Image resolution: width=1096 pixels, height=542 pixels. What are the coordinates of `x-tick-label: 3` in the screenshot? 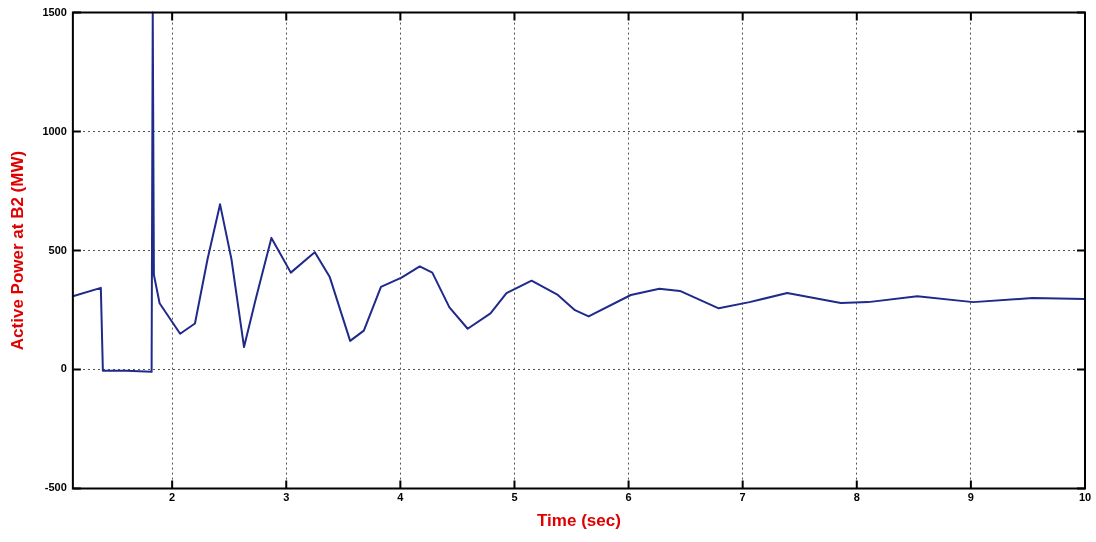 It's located at (286, 497).